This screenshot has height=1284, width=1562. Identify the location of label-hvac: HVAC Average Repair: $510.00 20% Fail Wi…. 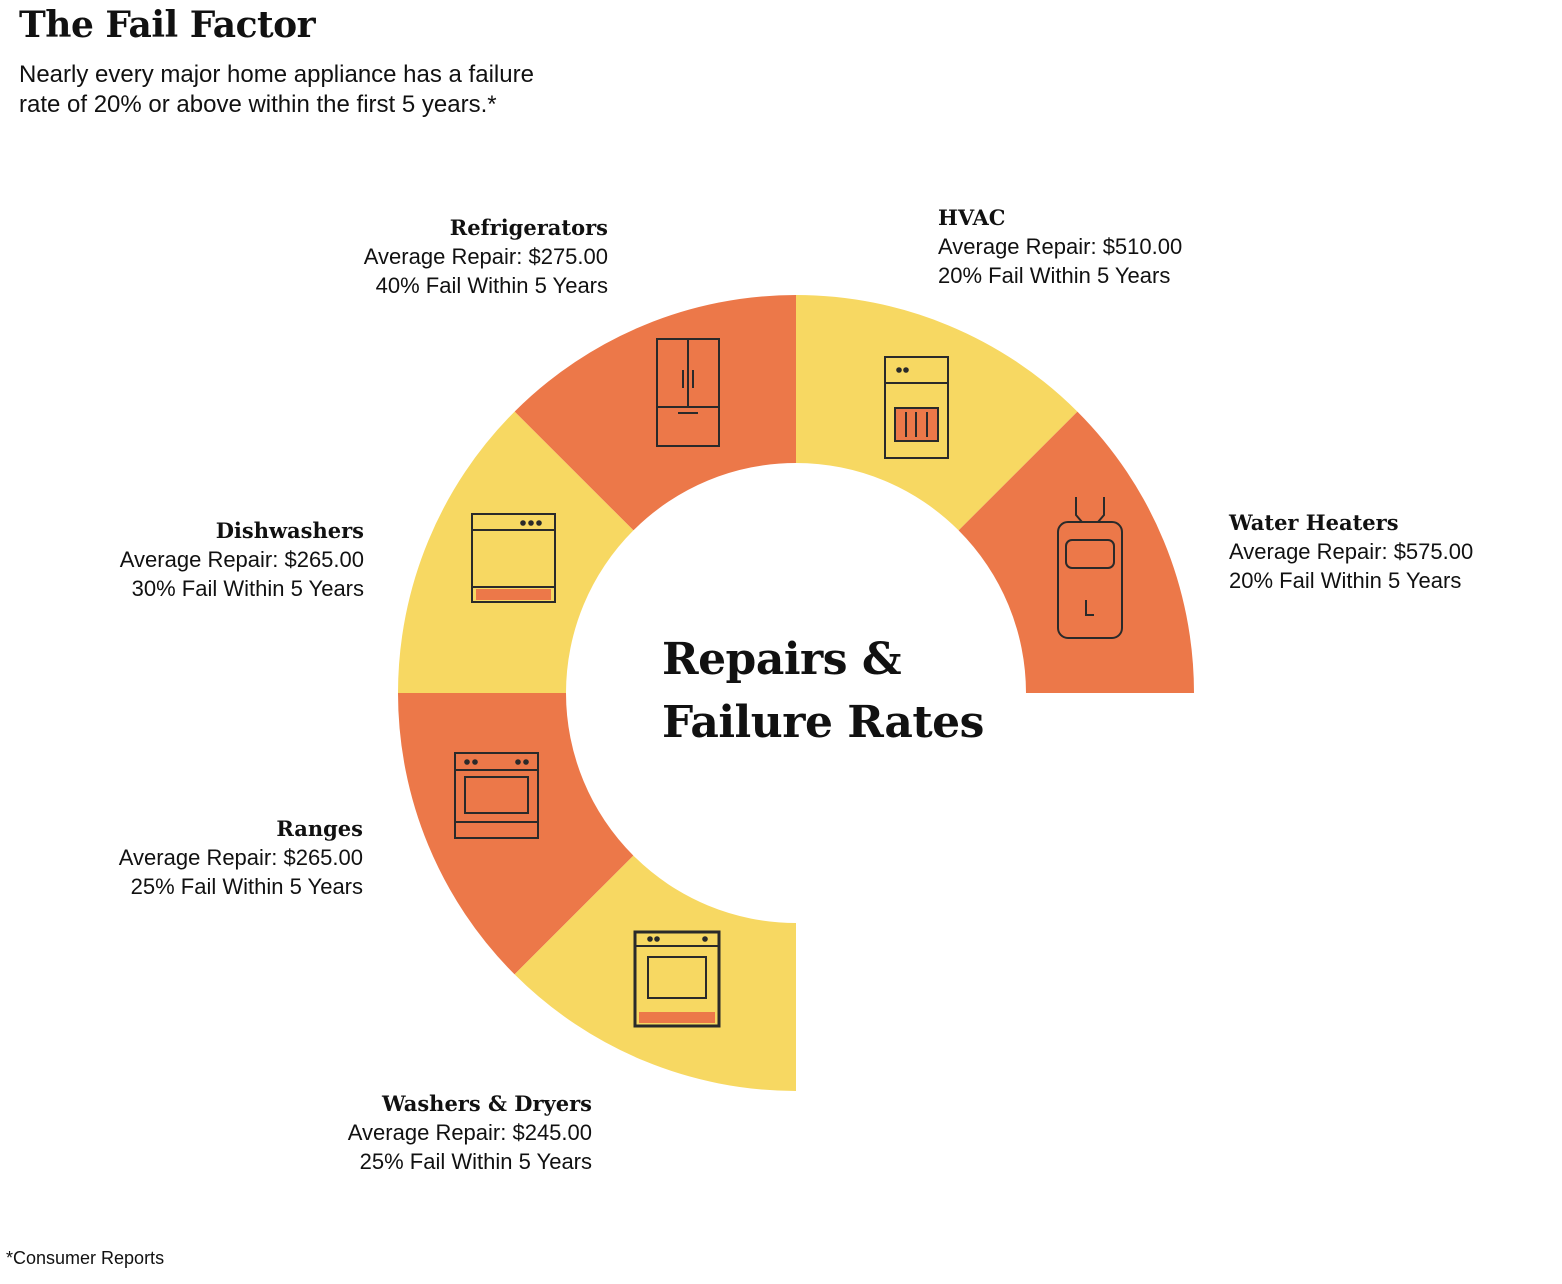
(1060, 246).